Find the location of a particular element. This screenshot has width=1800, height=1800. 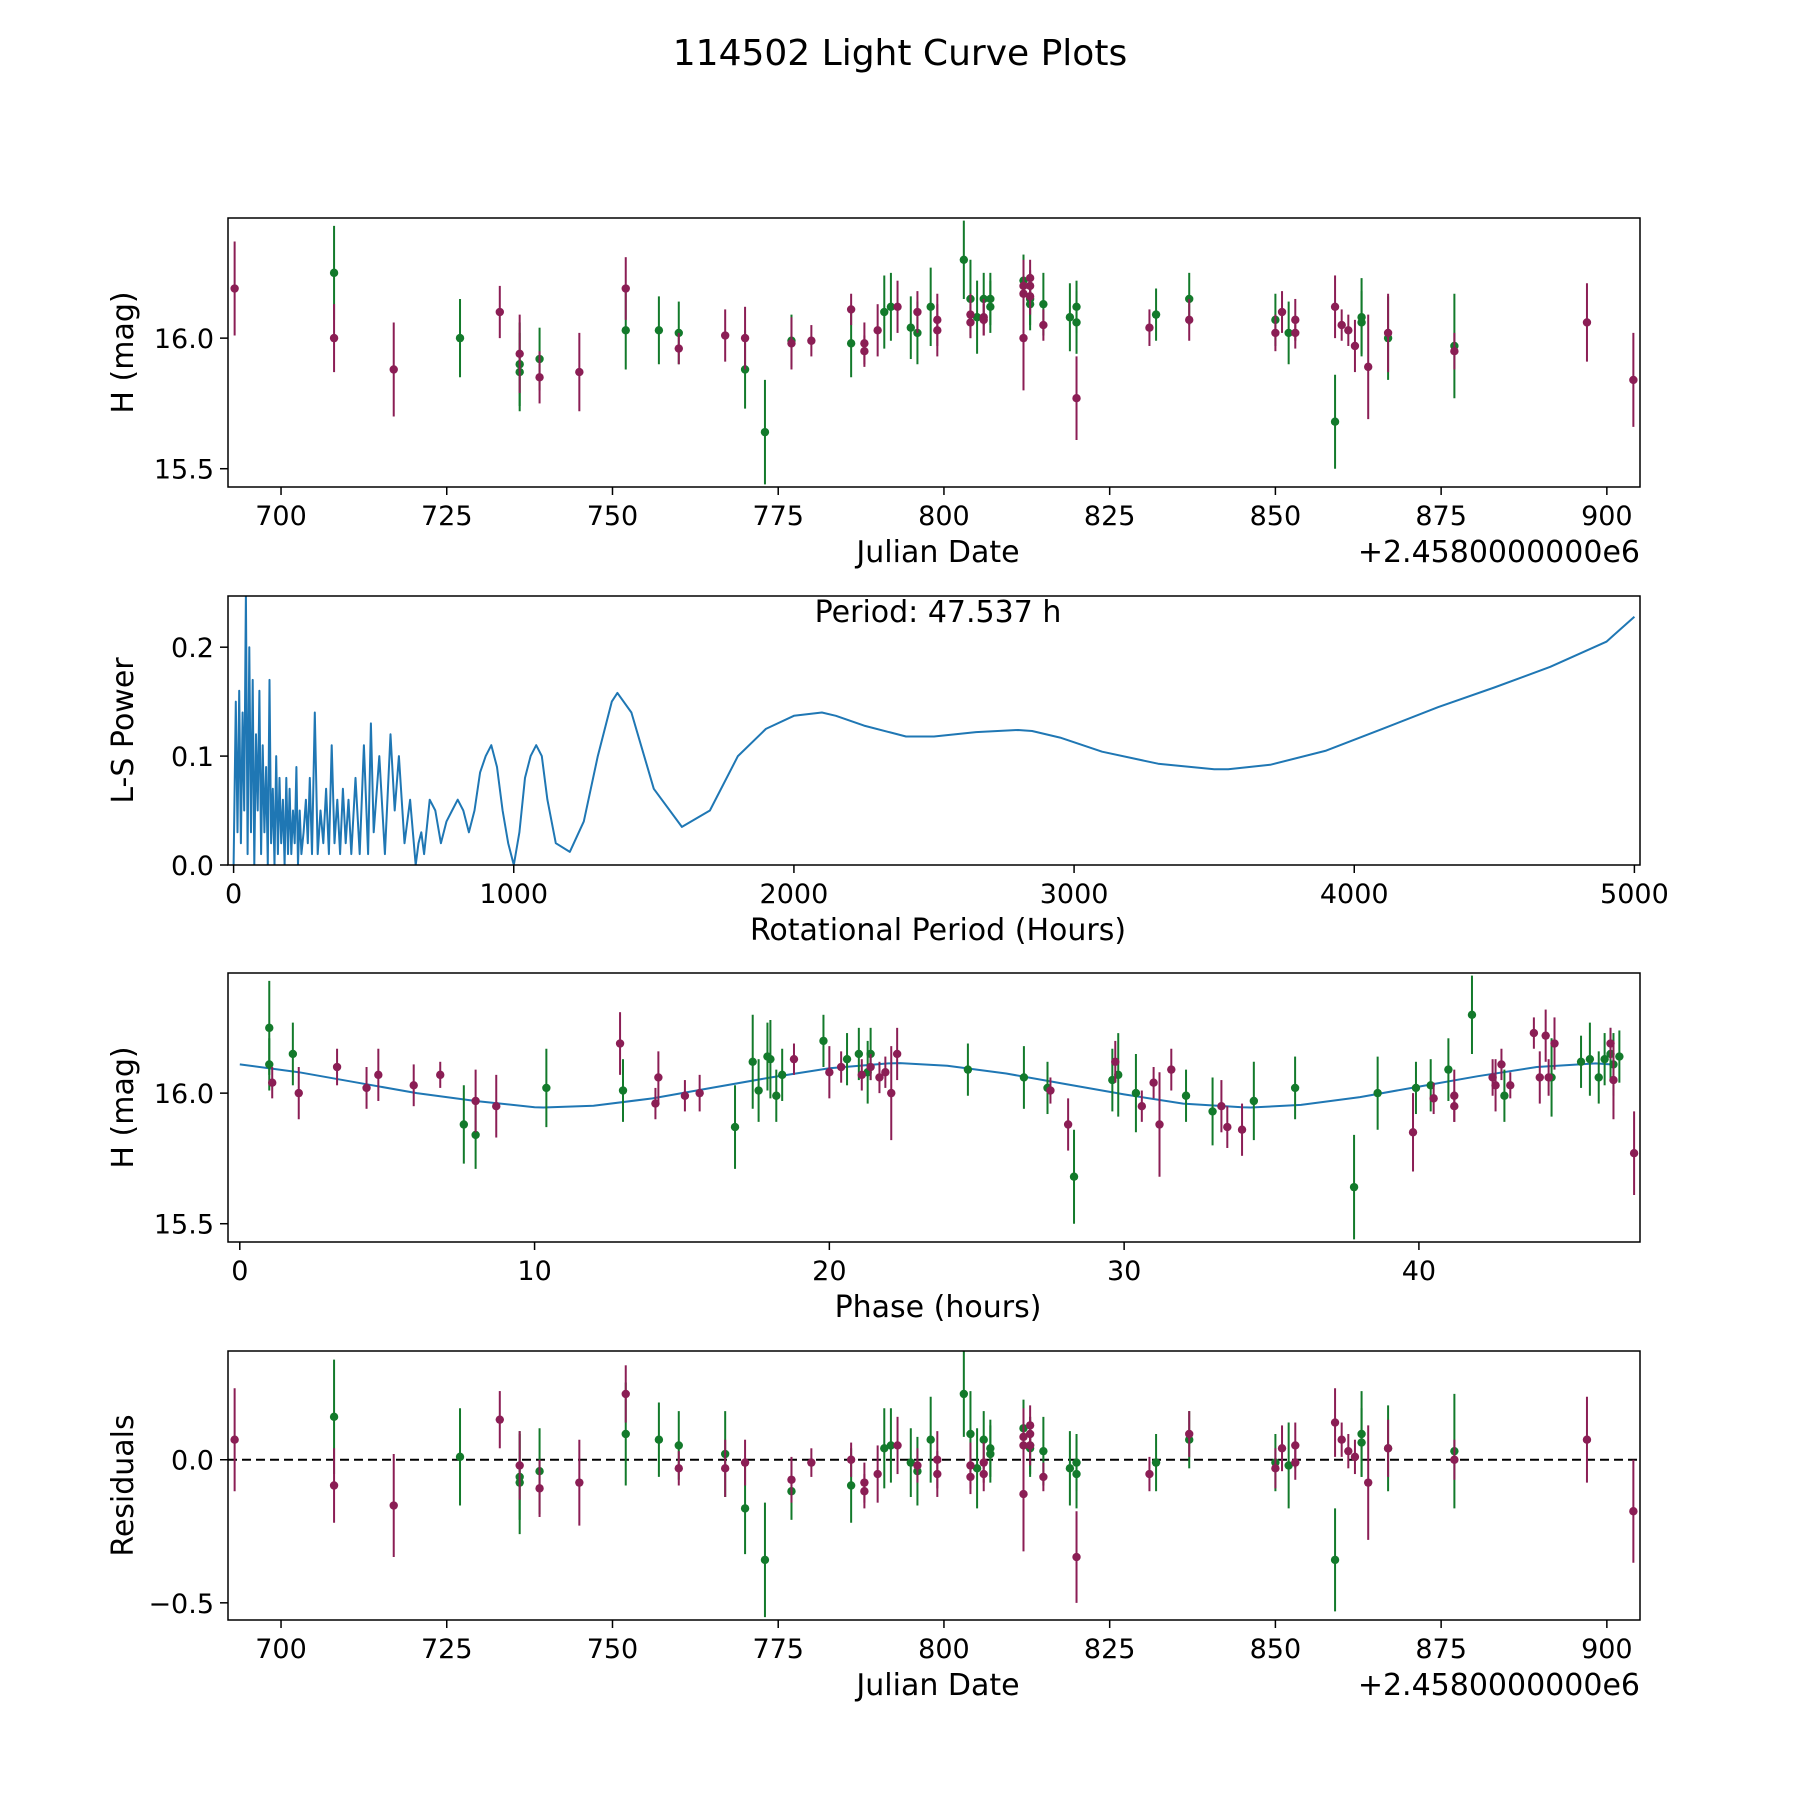

x-tick-label: 4000 is located at coordinates (1354, 894).